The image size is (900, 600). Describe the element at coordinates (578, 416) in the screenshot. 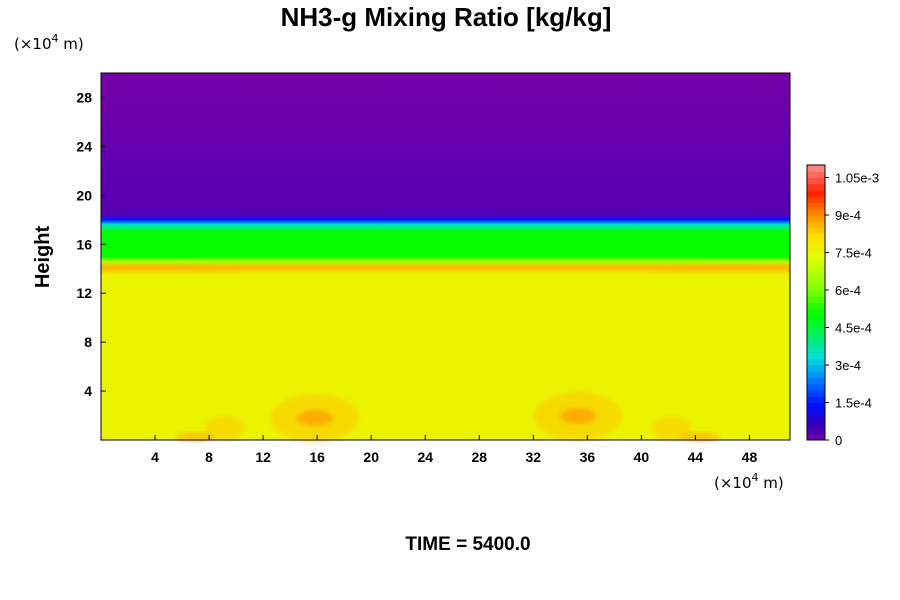

I see `thermal-right-core` at that location.